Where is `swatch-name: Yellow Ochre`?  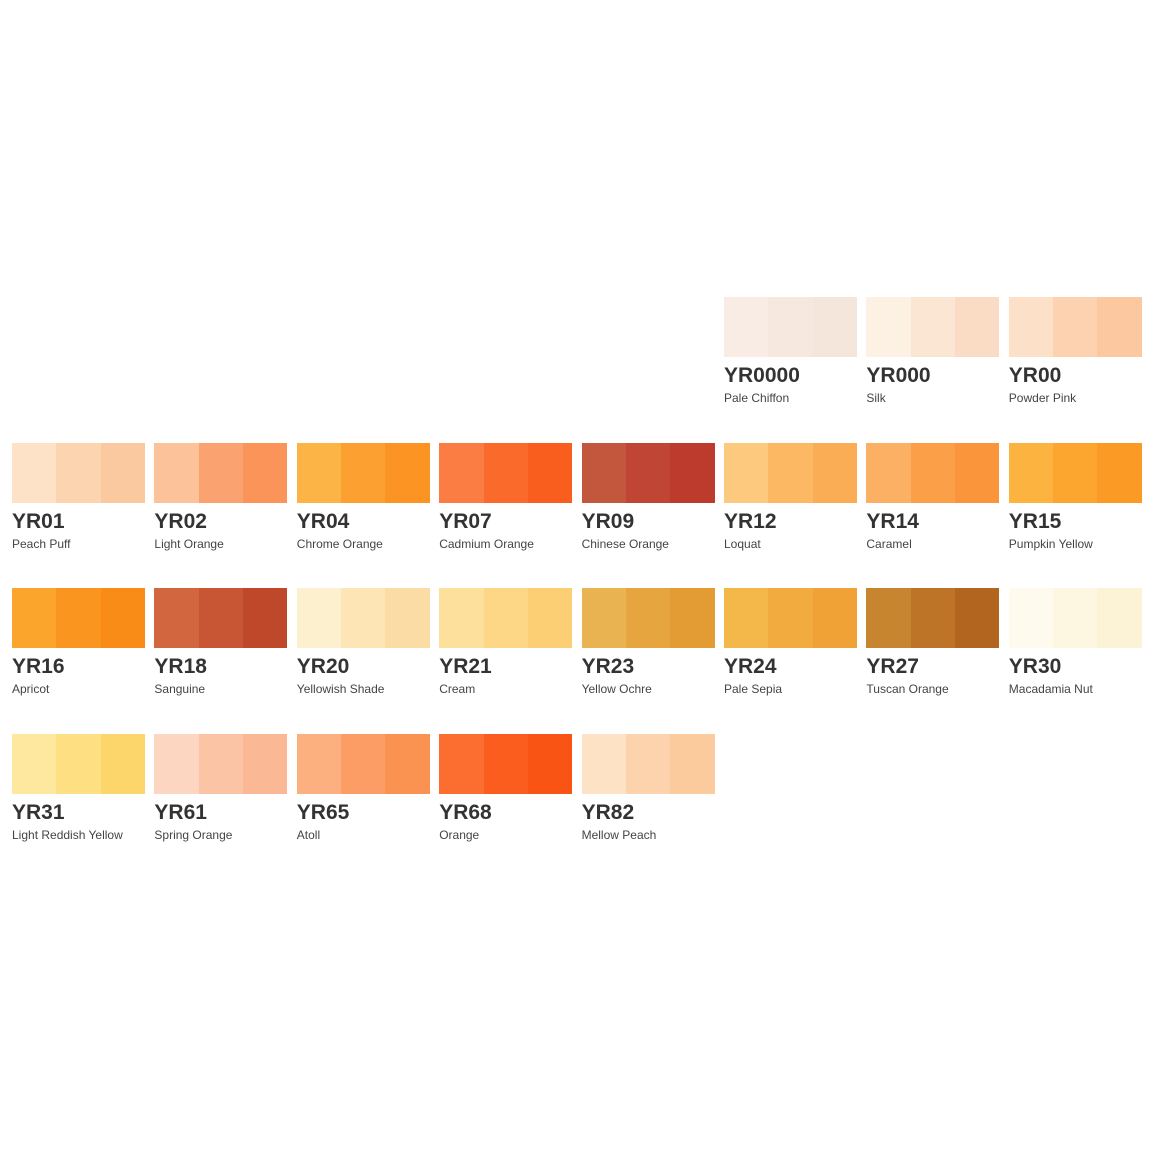 swatch-name: Yellow Ochre is located at coordinates (616, 689).